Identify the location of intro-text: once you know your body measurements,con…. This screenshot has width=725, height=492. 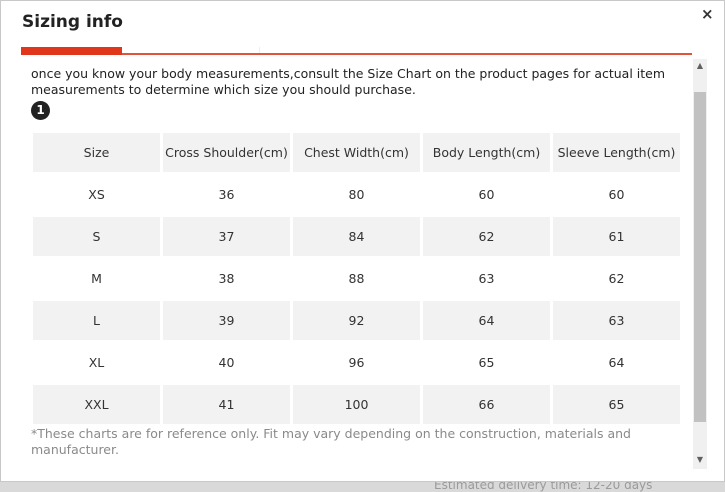
(348, 81).